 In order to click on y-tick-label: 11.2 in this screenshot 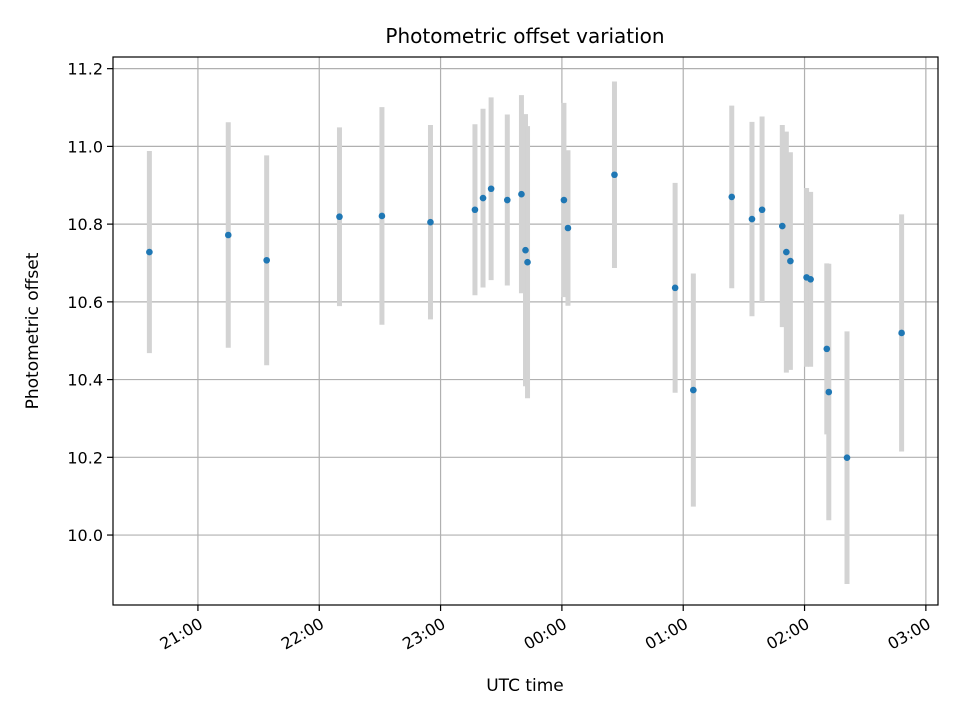, I will do `click(85, 69)`.